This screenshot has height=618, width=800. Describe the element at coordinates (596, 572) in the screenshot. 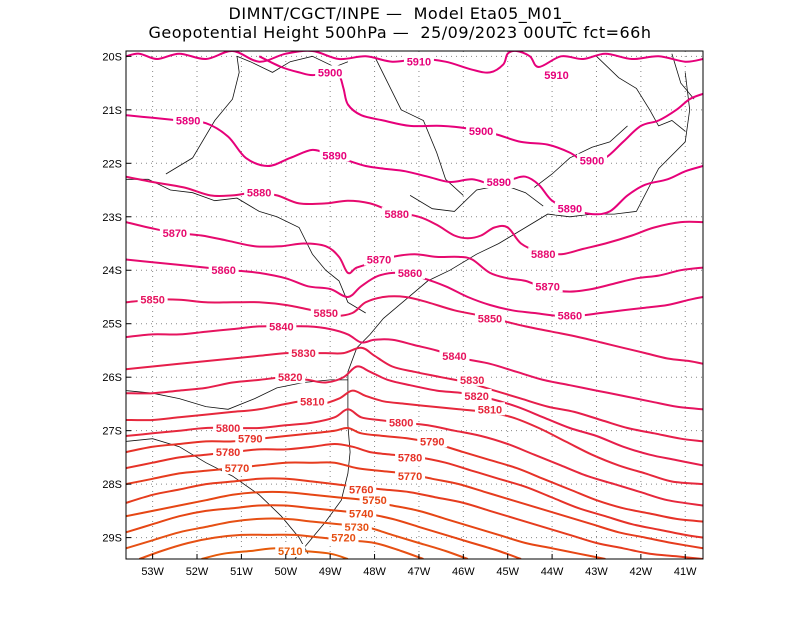

I see `x-tick-label: 43W` at that location.